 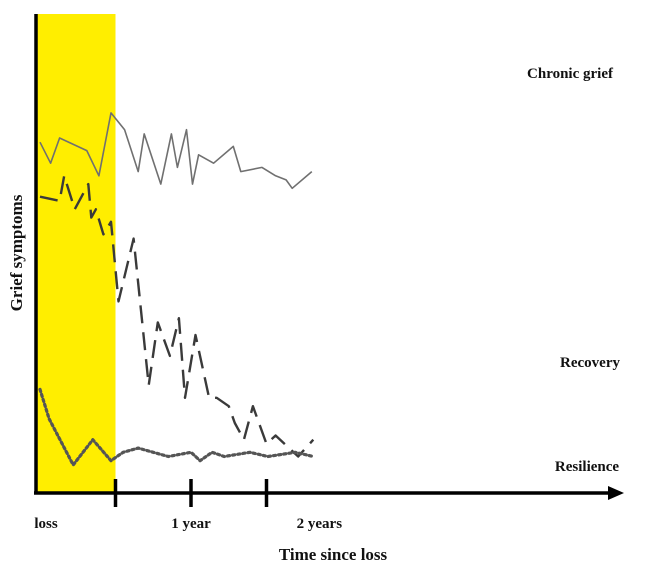 I want to click on y-axis-label: Grief symptoms, so click(x=16, y=252).